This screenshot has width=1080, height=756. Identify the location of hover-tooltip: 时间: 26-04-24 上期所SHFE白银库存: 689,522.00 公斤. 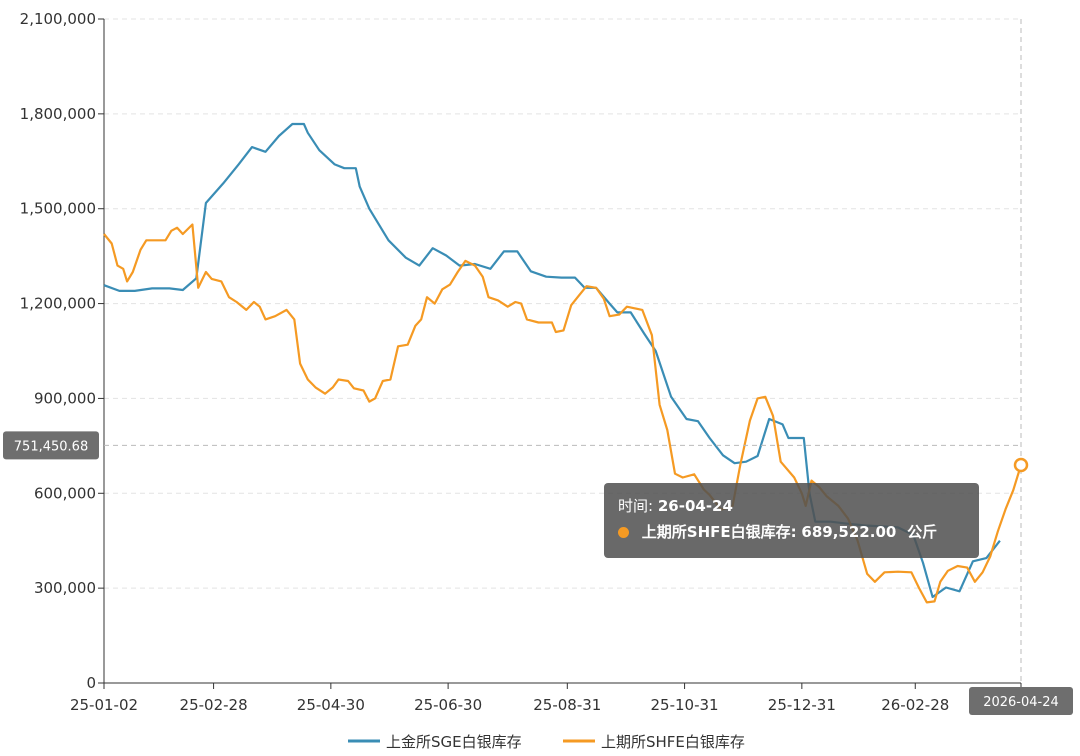
(791, 520).